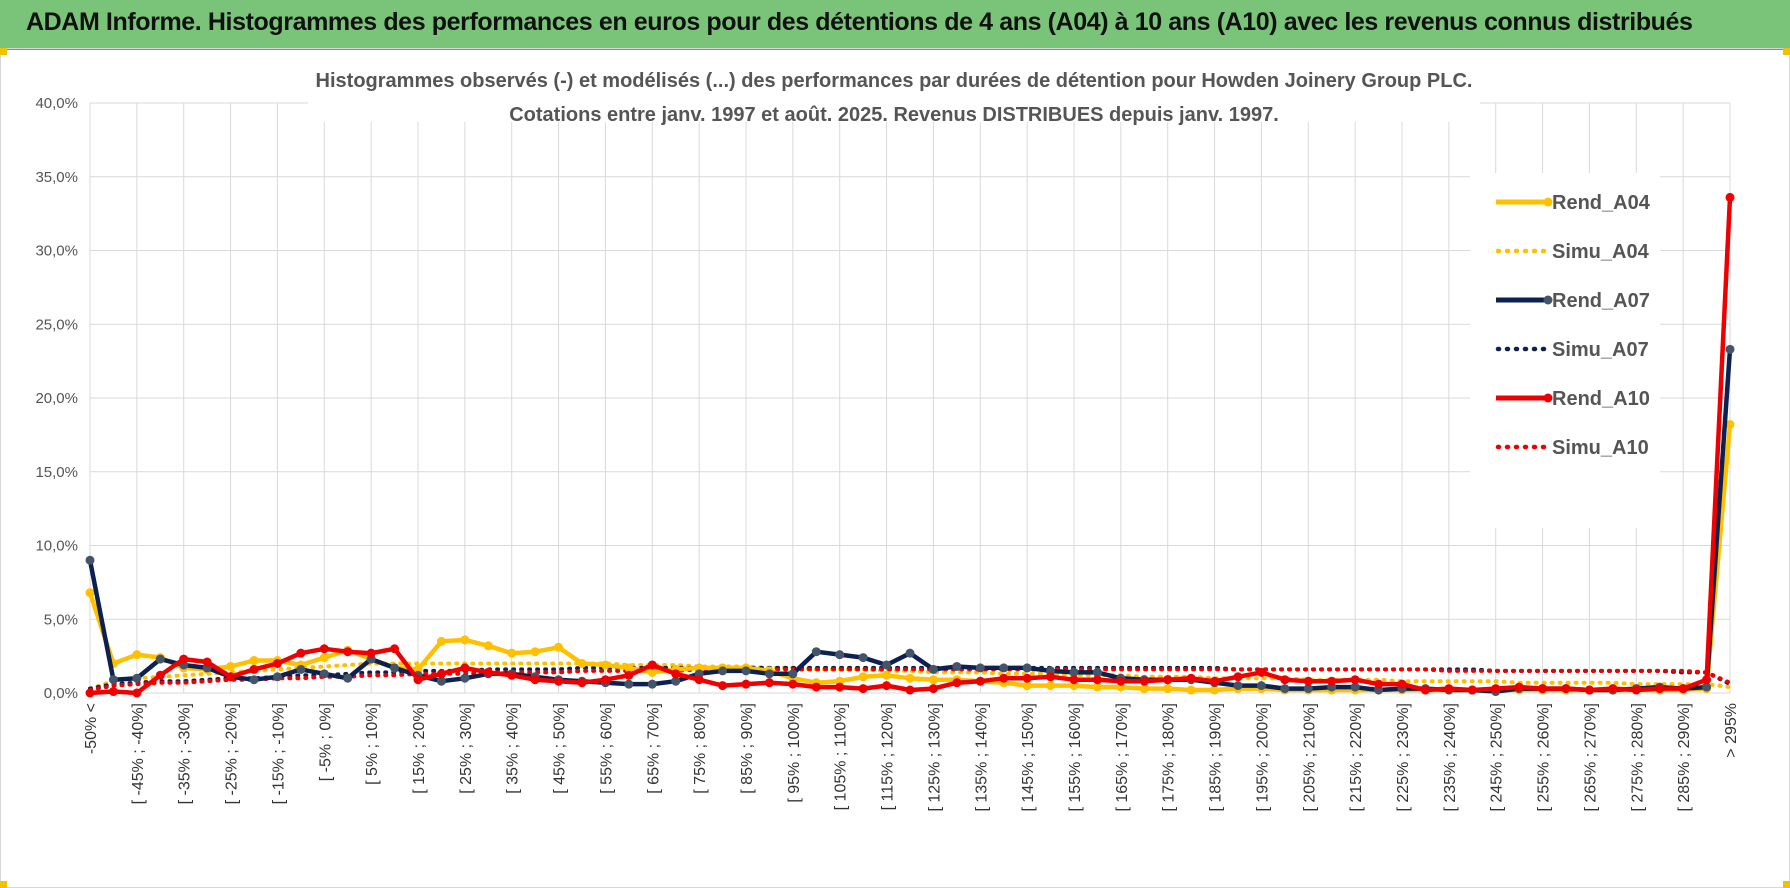 The height and width of the screenshot is (888, 1790). Describe the element at coordinates (1169, 757) in the screenshot. I see `x-tick-label: [ 175% ; 180%]` at that location.